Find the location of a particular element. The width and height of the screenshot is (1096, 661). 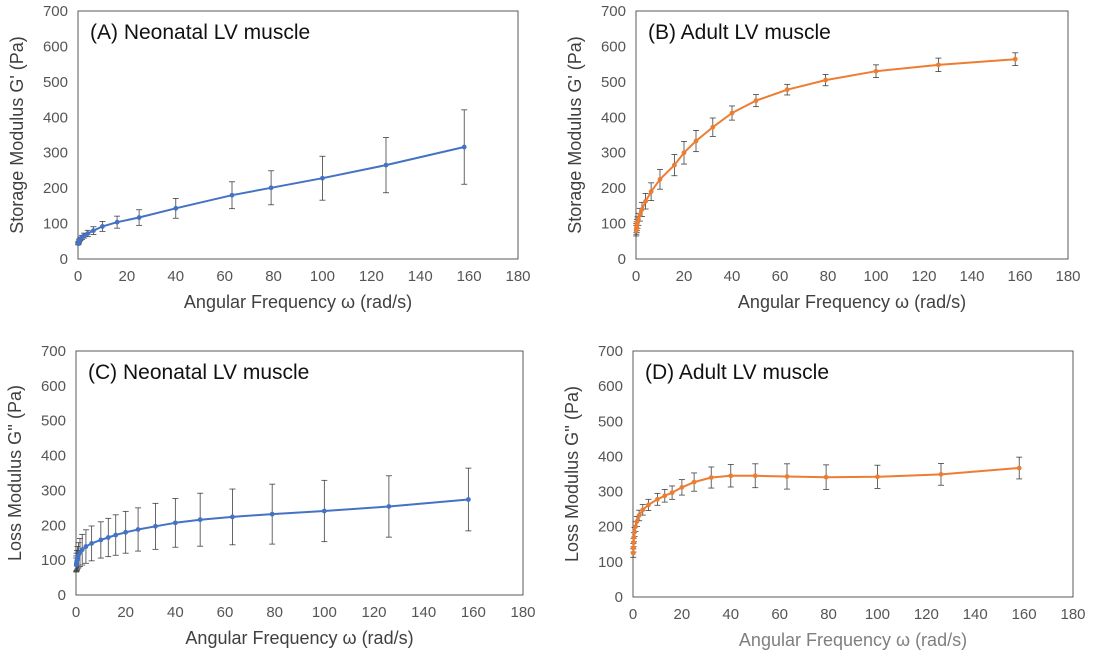

y-axis-title: Storage Modulus G' (Pa) is located at coordinates (17, 135).